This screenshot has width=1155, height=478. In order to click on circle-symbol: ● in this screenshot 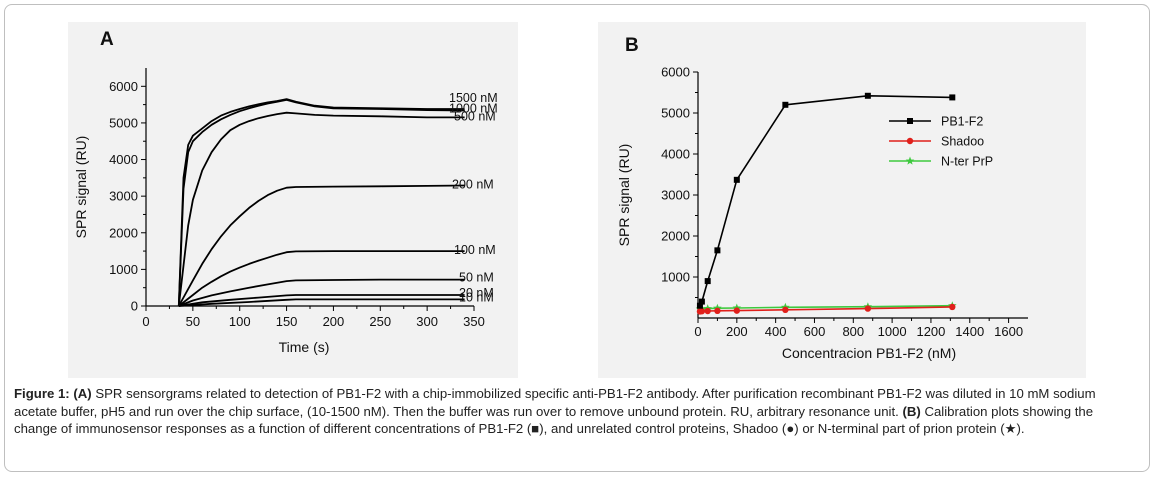, I will do `click(790, 428)`.